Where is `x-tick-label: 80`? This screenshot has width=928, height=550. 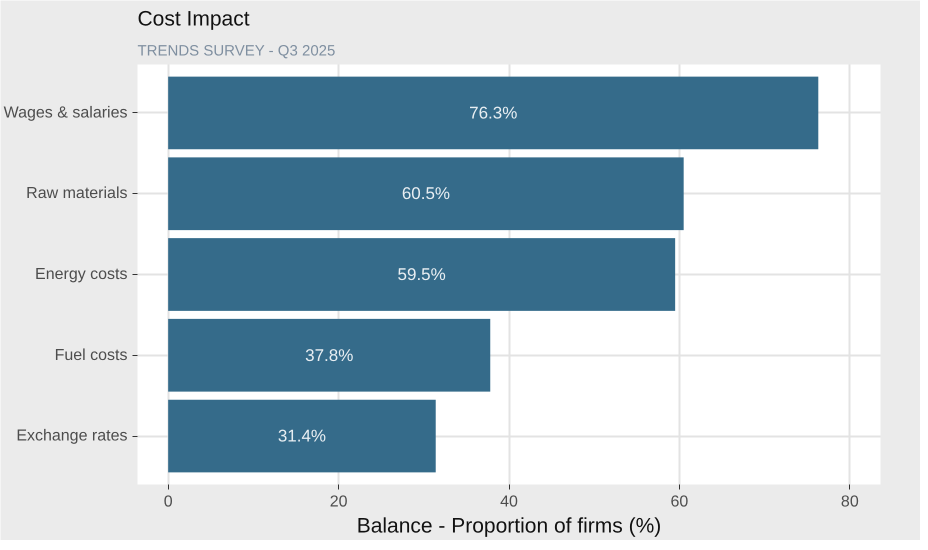 x-tick-label: 80 is located at coordinates (849, 502).